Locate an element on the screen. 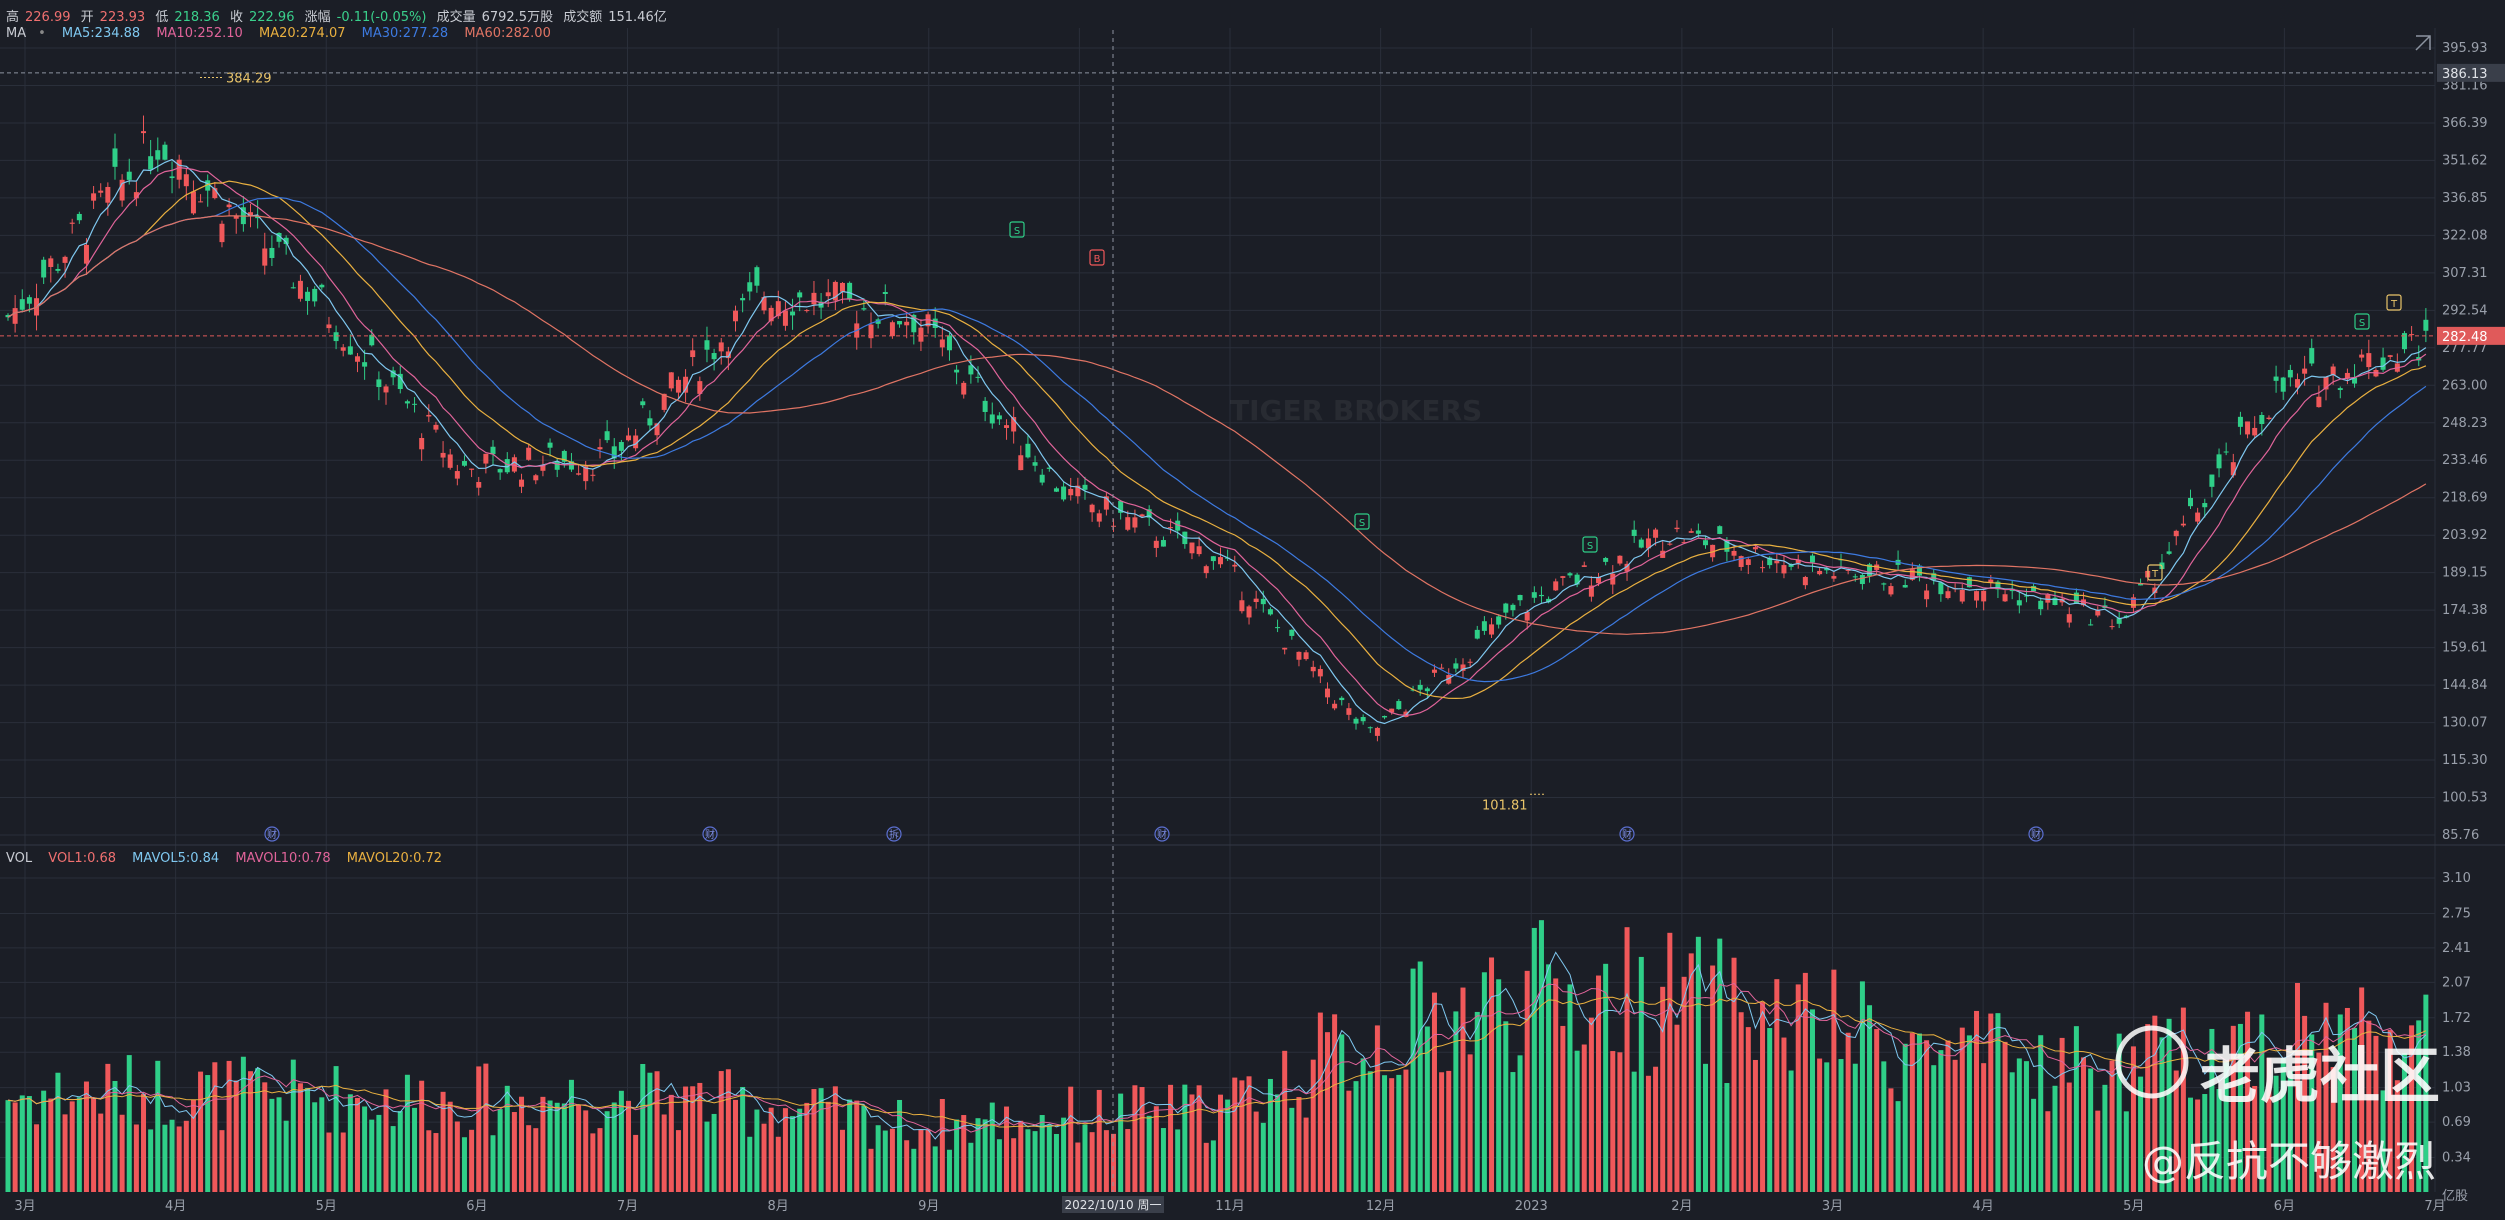 The width and height of the screenshot is (2505, 1220). top-price-tag is located at coordinates (2471, 72).